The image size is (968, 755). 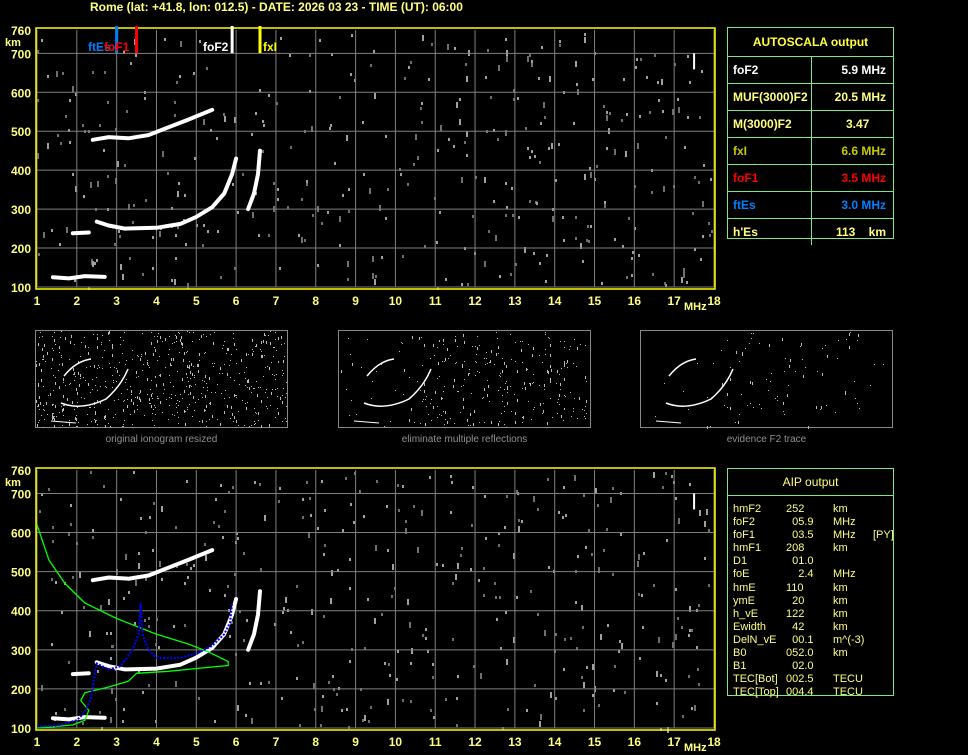 I want to click on echo-trace-x, so click(x=254, y=180).